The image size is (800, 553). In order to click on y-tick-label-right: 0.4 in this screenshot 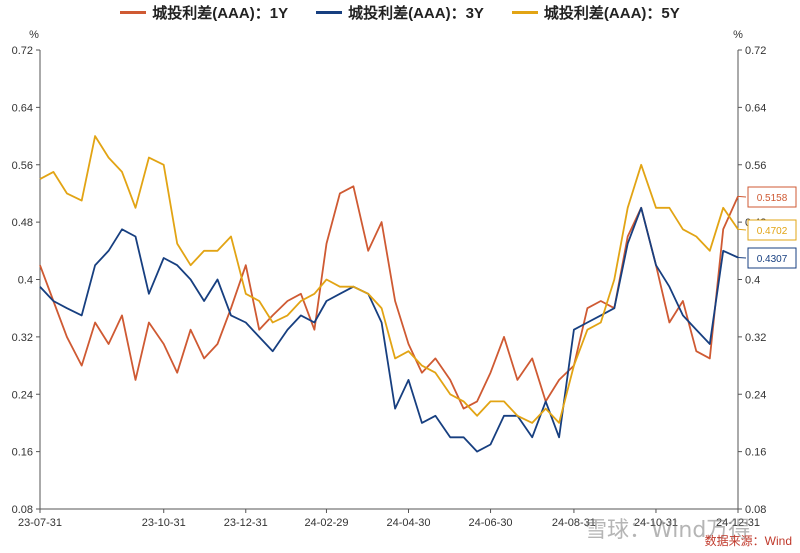, I will do `click(752, 281)`.